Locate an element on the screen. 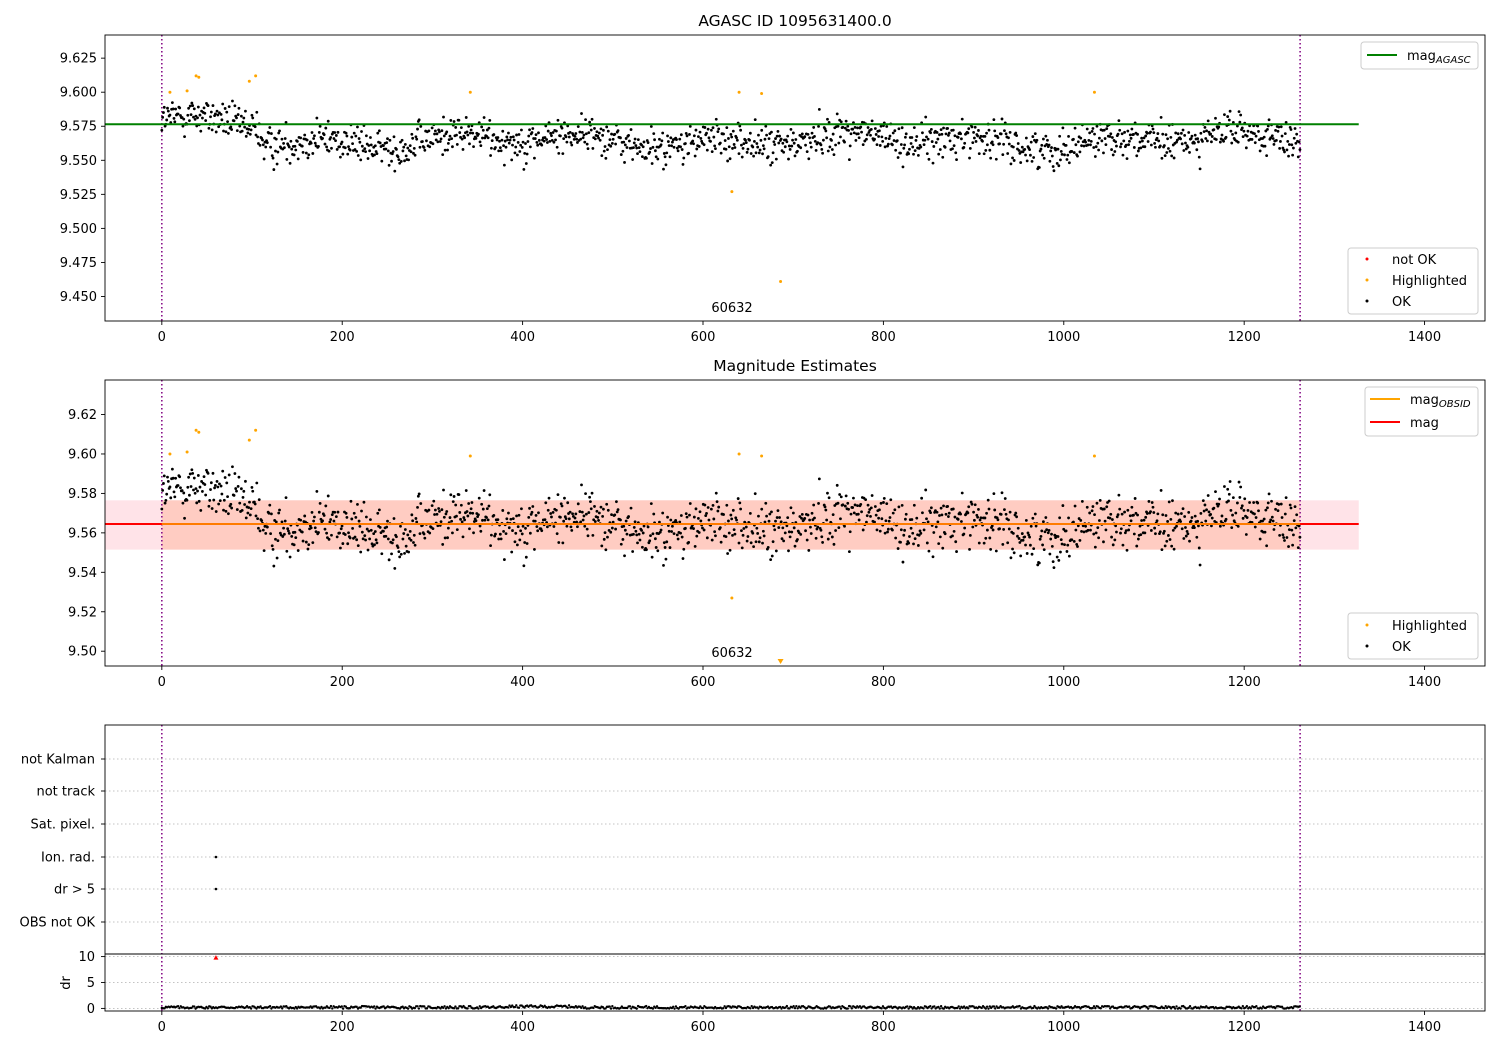 The height and width of the screenshot is (1050, 1500). x-tick-label: 800 is located at coordinates (883, 682).